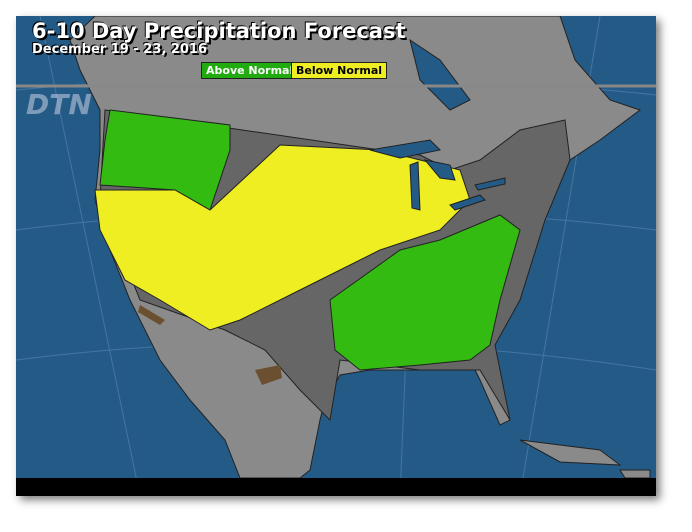  What do you see at coordinates (250, 70) in the screenshot?
I see `legend-above-normal: Above Normal` at bounding box center [250, 70].